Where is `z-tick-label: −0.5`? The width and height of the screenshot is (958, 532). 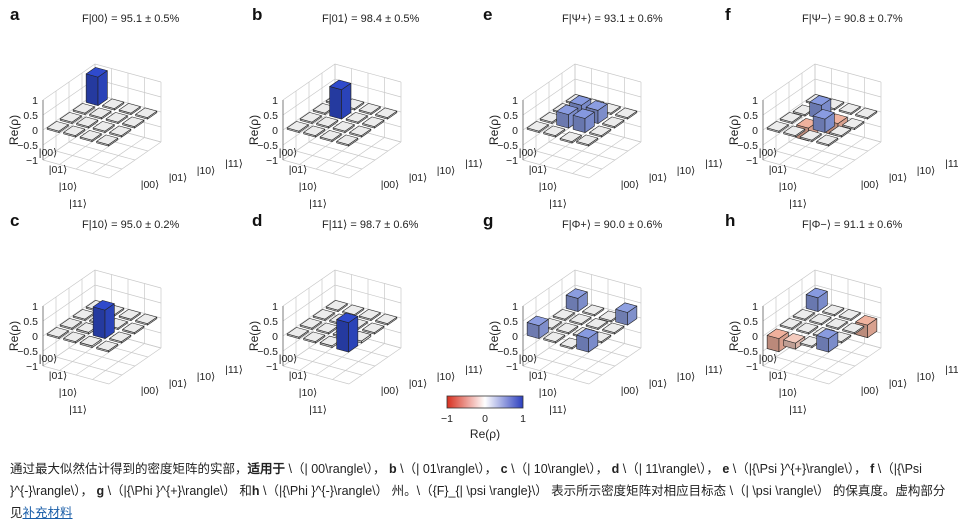
z-tick-label: −0.5 is located at coordinates (27, 146).